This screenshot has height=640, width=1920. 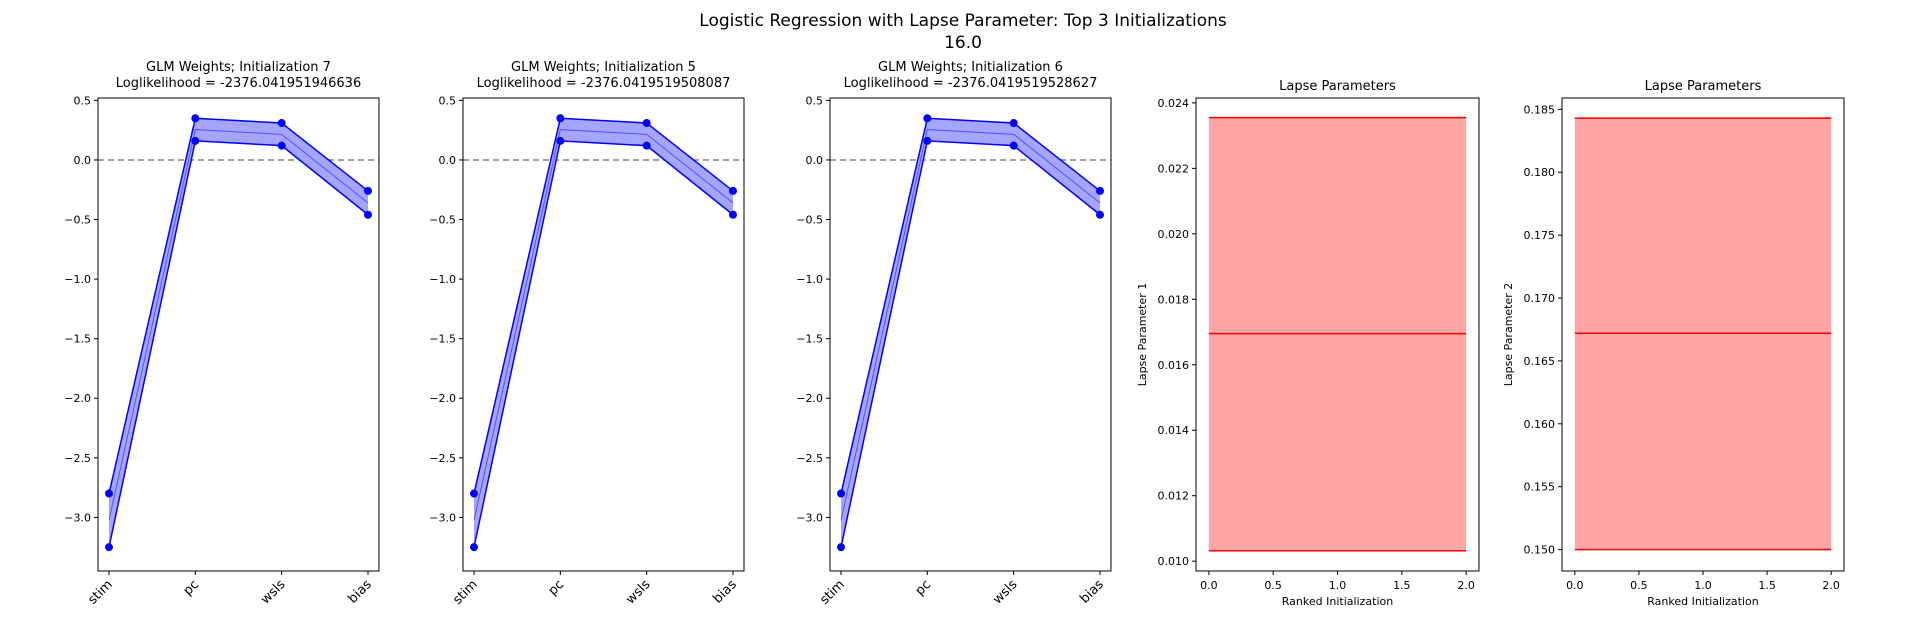 I want to click on y-tick-label: 0.016, so click(x=1174, y=365).